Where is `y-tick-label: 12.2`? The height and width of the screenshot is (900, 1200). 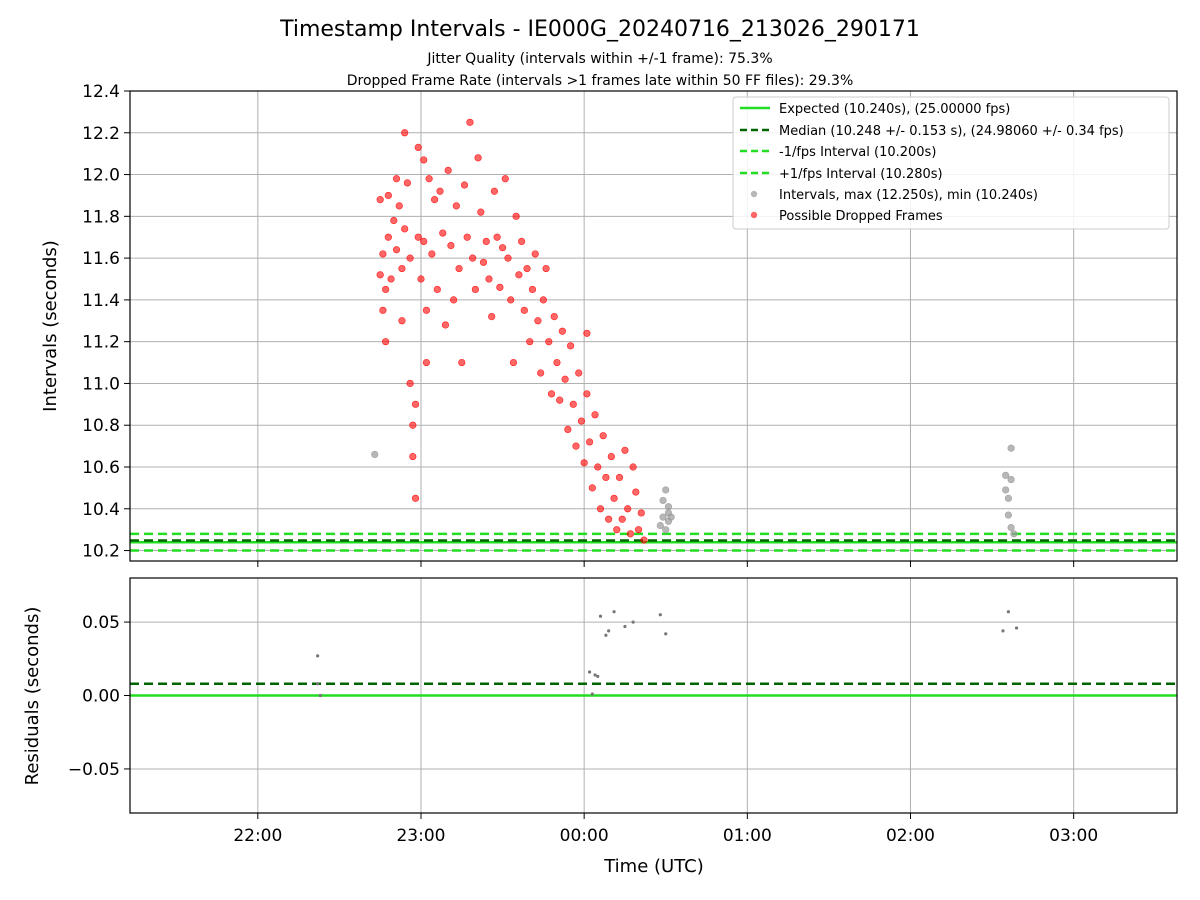 y-tick-label: 12.2 is located at coordinates (101, 134).